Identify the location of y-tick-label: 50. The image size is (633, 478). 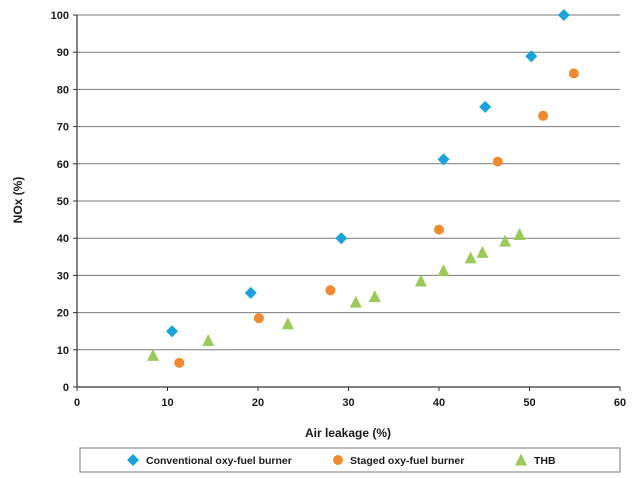
(63, 202).